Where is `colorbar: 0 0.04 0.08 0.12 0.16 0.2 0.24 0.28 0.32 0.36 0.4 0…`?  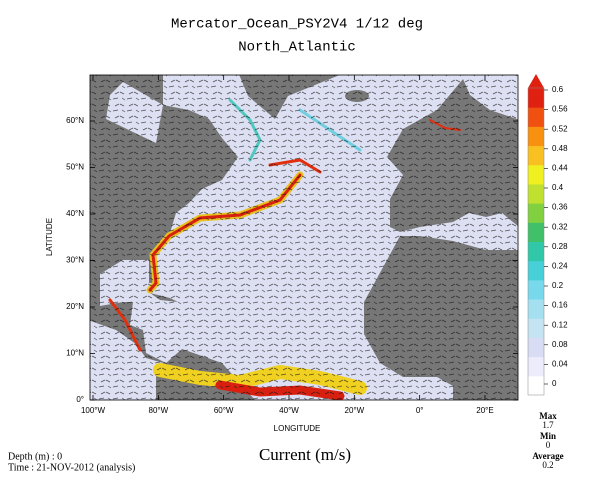
colorbar: 0 0.04 0.08 0.12 0.16 0.2 0.24 0.28 0.32 0.36 0.4 0… is located at coordinates (547, 235).